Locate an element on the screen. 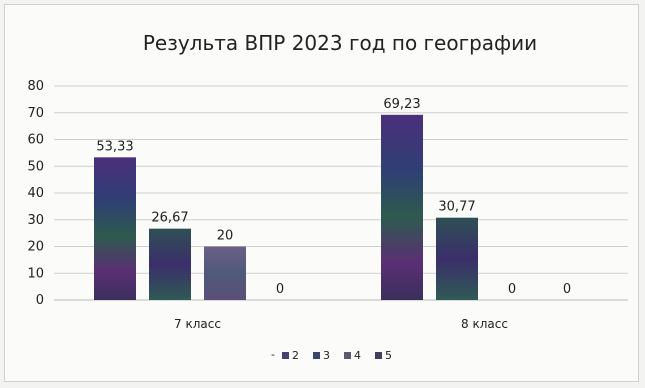  legend-prefix: - is located at coordinates (273, 354).